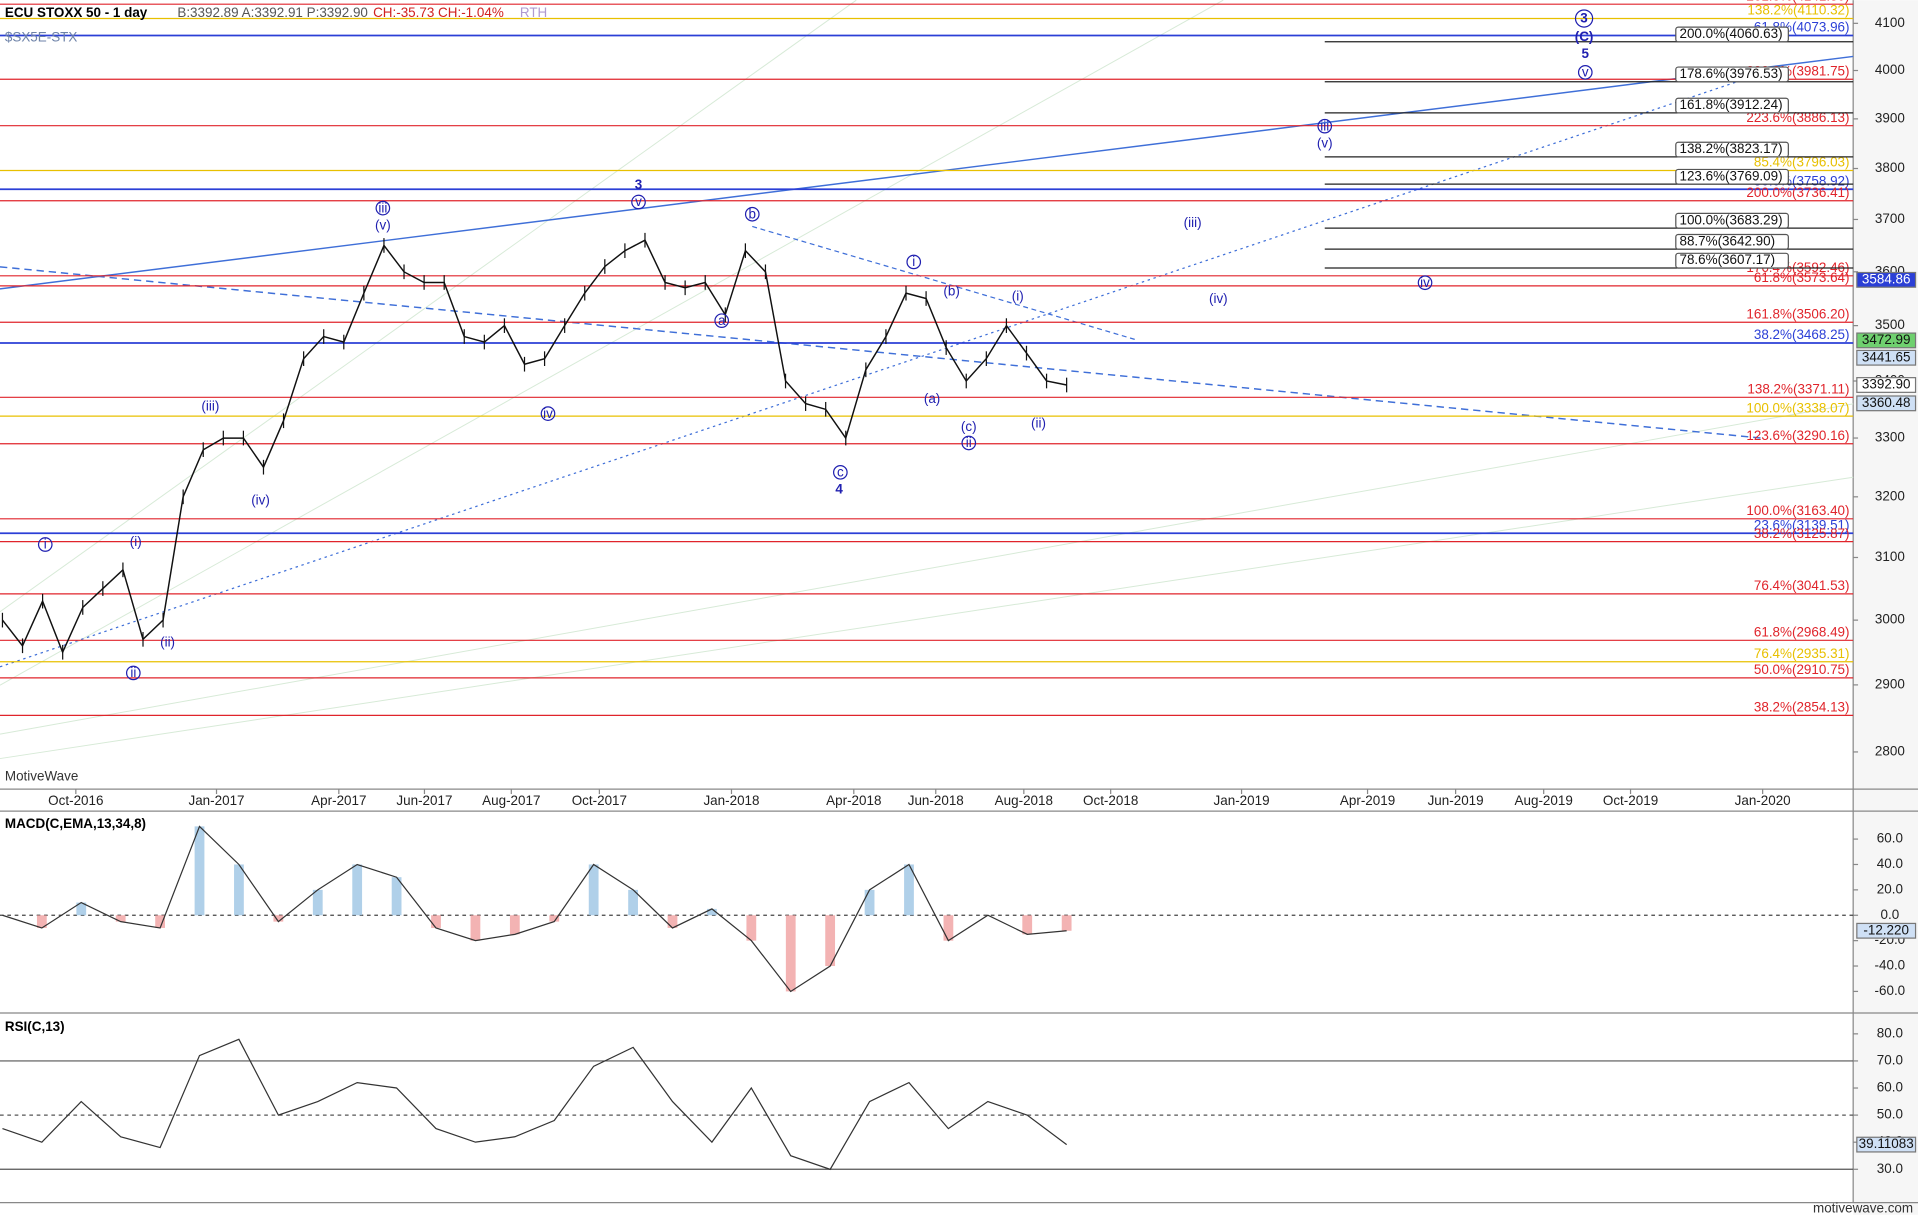  Describe the element at coordinates (1890, 683) in the screenshot. I see `y-tick-label: 2900` at that location.